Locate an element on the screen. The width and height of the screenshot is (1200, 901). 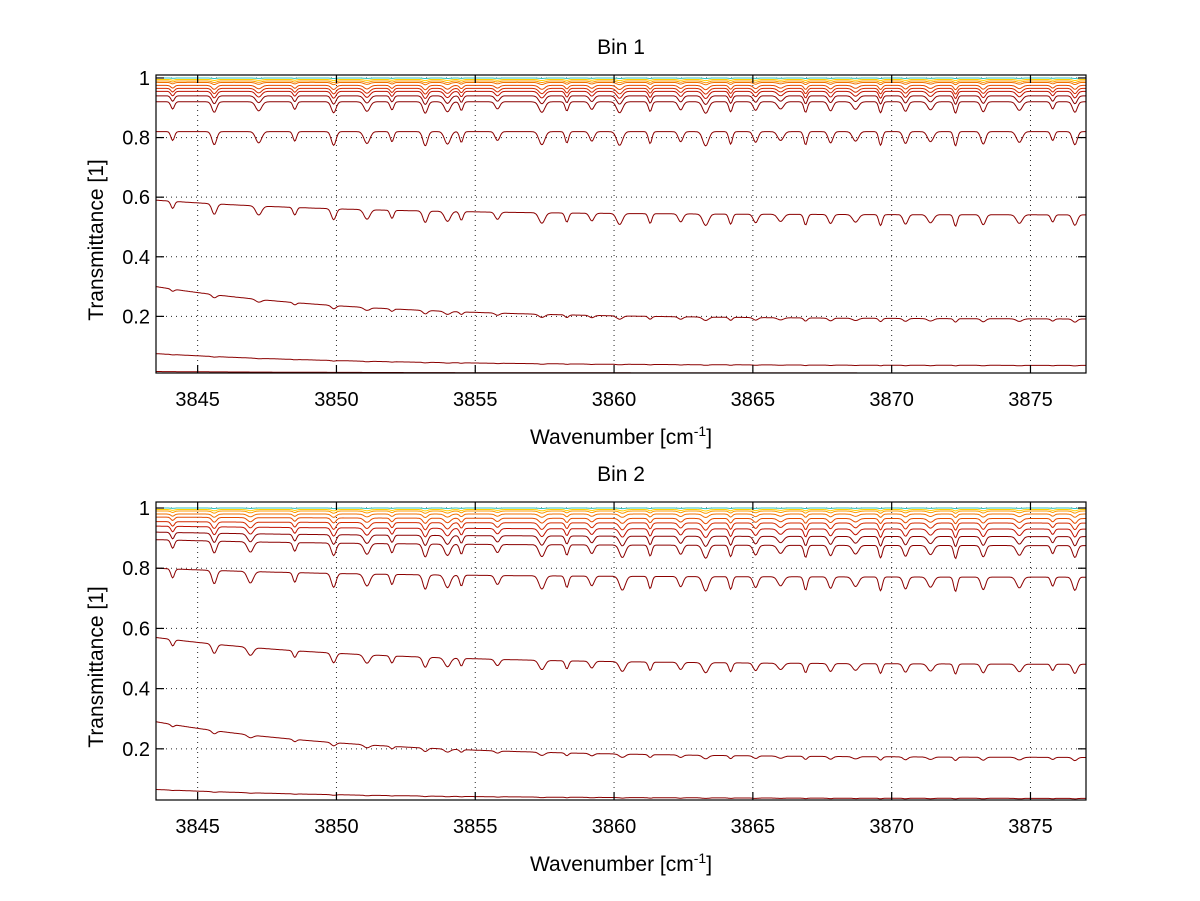
bin-1-y-tick-labels: 0.2 0.4 0.6 0.8 1 is located at coordinates (136, 198).